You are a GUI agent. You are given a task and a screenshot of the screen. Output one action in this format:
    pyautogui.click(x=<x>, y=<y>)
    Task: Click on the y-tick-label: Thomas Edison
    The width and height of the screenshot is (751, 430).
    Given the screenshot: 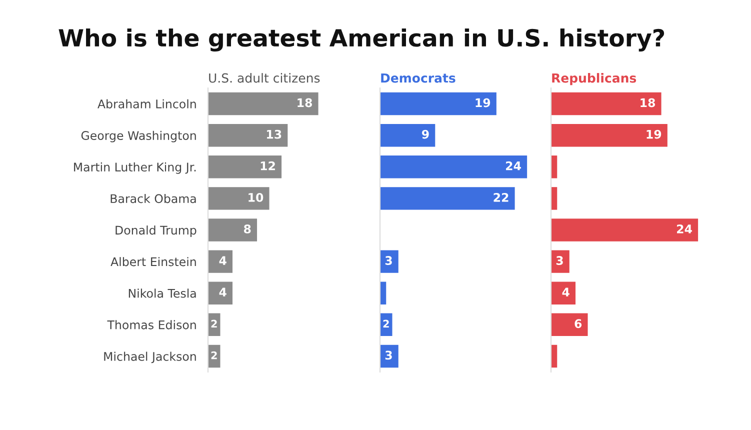 What is the action you would take?
    pyautogui.click(x=151, y=325)
    